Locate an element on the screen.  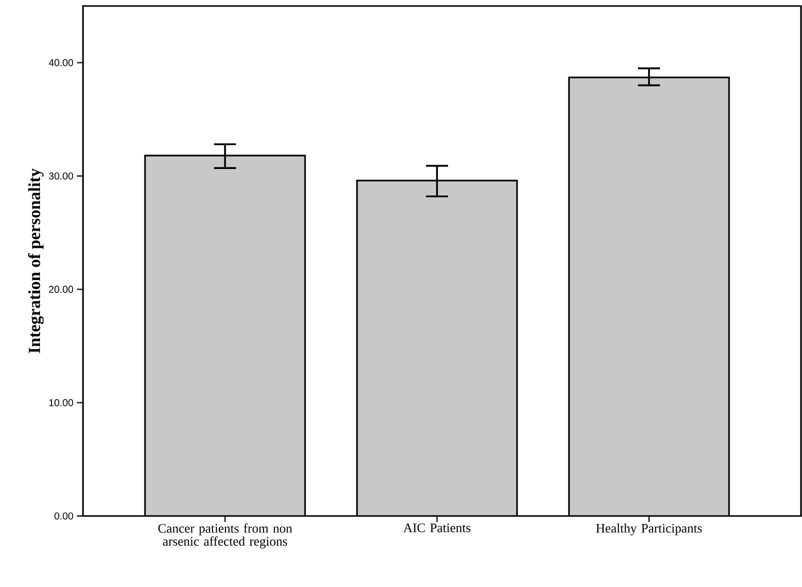
x-tick-label: Cancer patients from non arsenic affected regions is located at coordinates (225, 536).